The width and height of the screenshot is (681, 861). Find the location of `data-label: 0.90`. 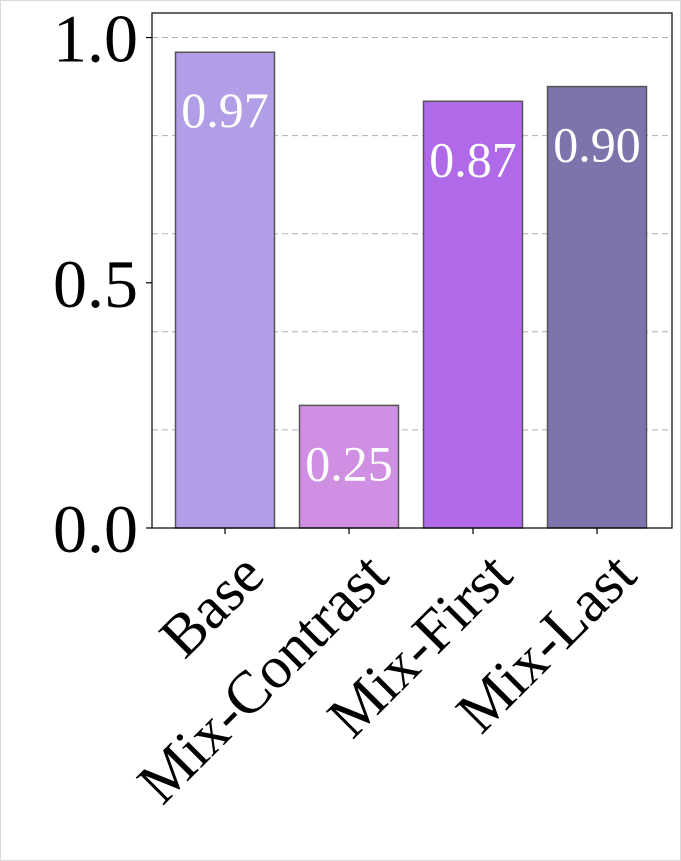

data-label: 0.90 is located at coordinates (597, 145).